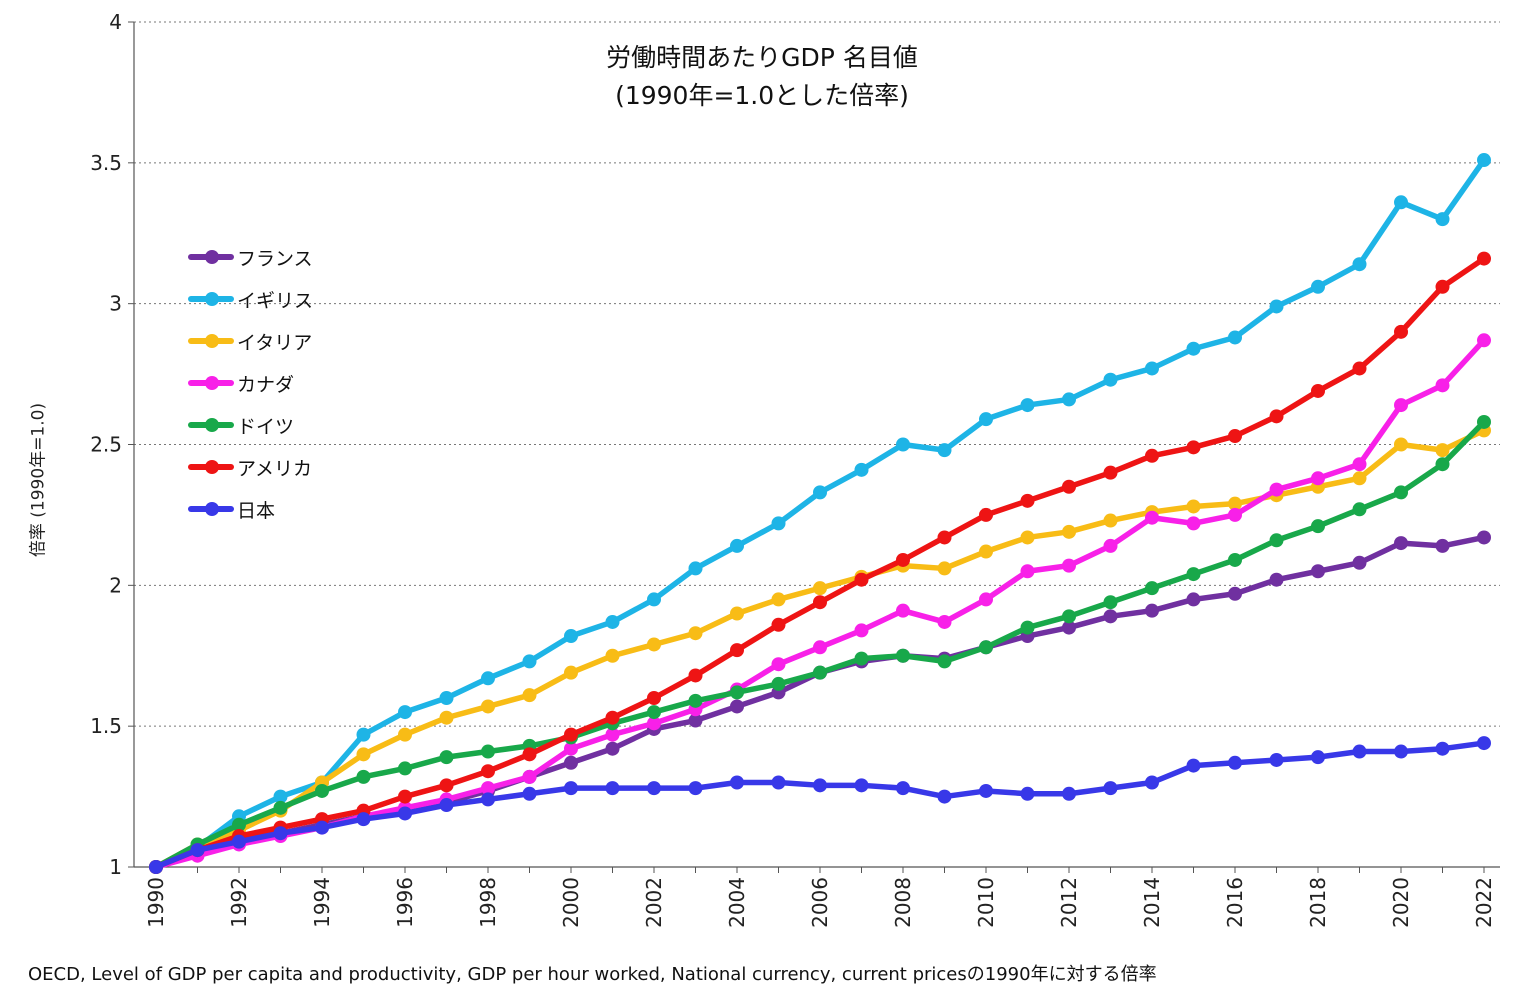 Image resolution: width=1524 pixels, height=995 pixels. I want to click on legend-label: フランス, so click(275, 258).